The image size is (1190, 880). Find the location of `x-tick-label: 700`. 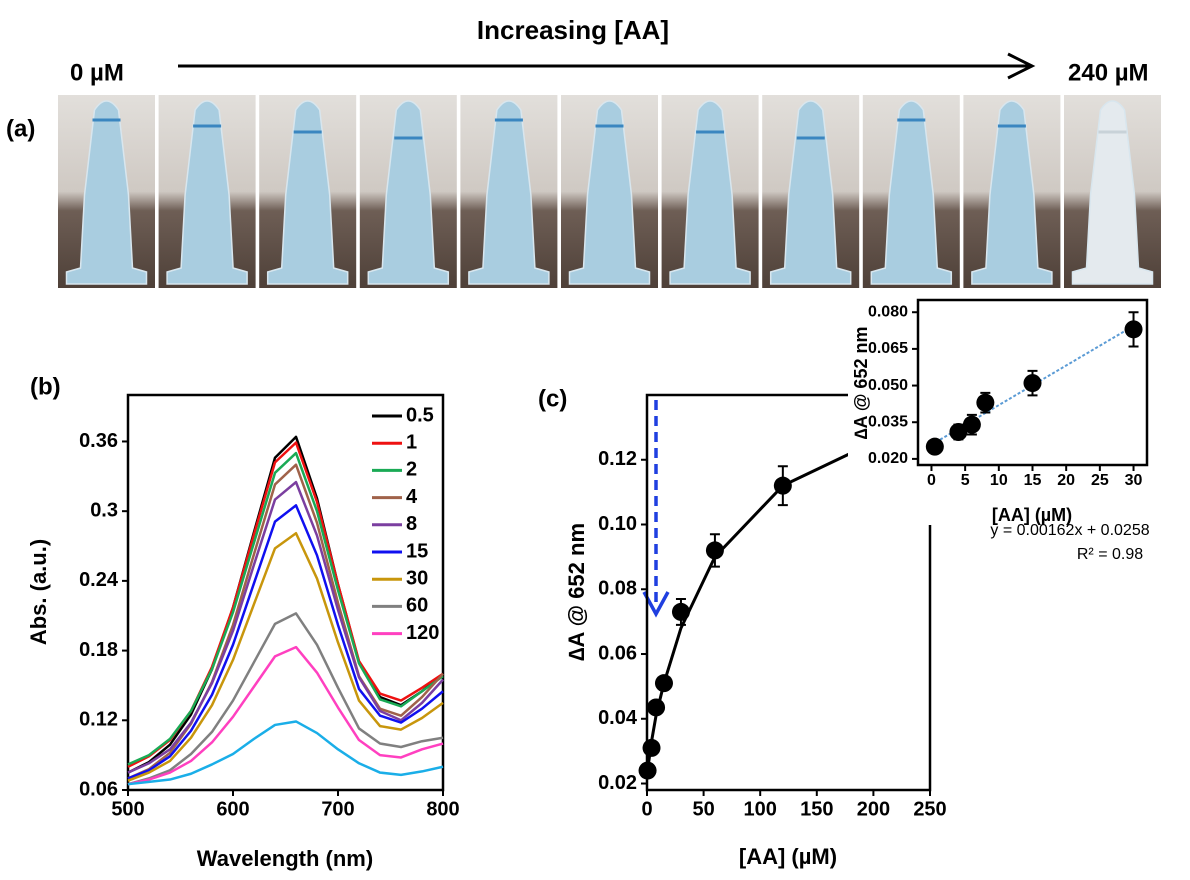

x-tick-label: 700 is located at coordinates (337, 809).